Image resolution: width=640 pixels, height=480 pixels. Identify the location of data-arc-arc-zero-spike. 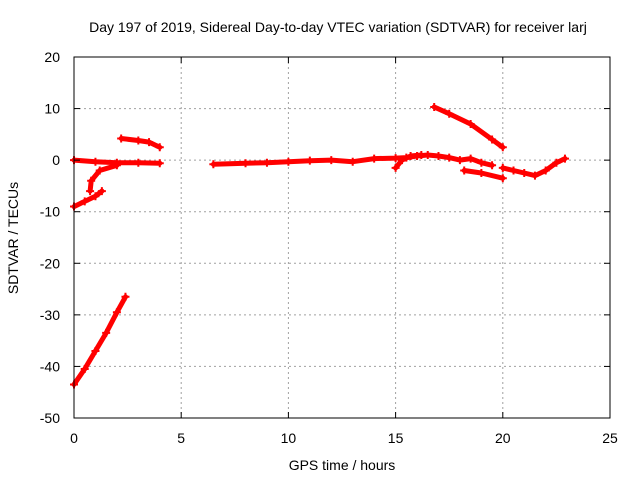
(408, 161).